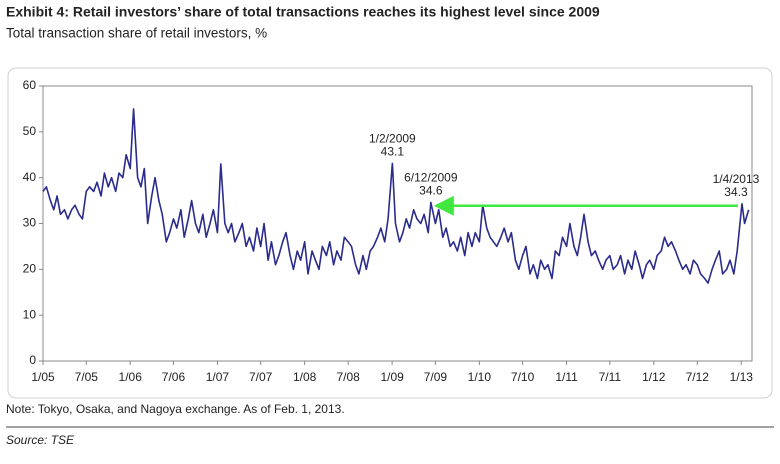 The width and height of the screenshot is (780, 464). Describe the element at coordinates (392, 377) in the screenshot. I see `x-tick-label: 1/09` at that location.